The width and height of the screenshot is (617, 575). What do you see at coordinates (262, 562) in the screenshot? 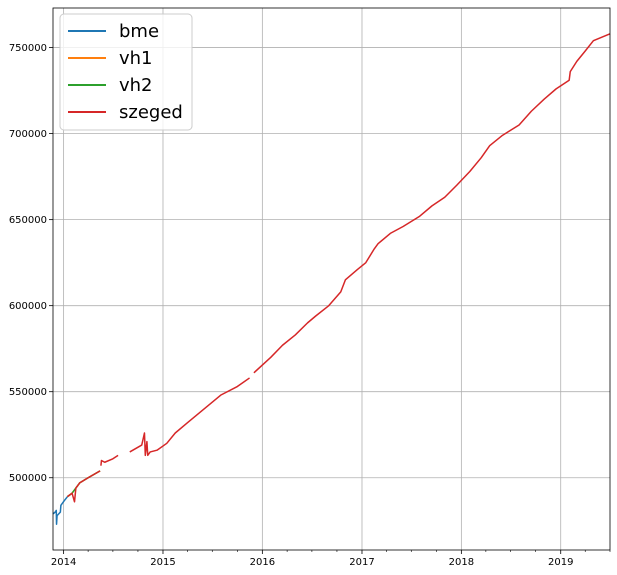
I see `x-tick-label: 2016` at bounding box center [262, 562].